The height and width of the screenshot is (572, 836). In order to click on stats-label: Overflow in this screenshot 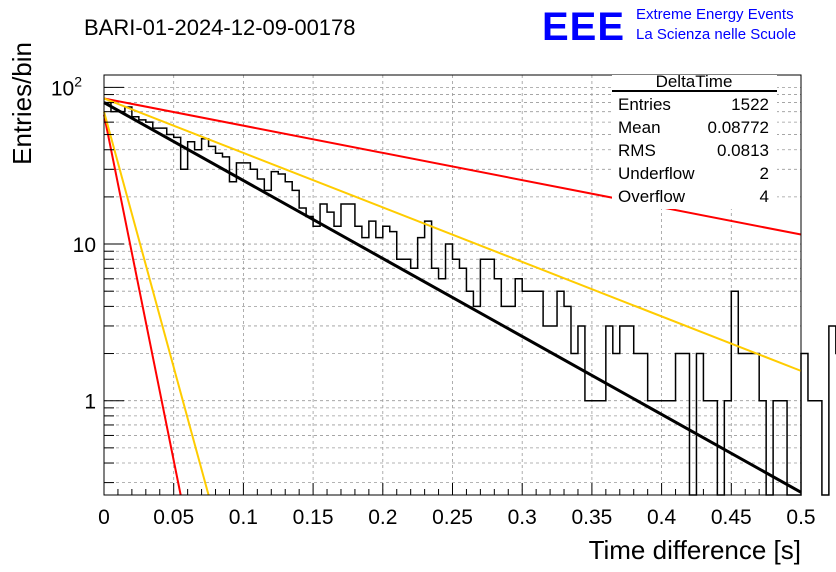, I will do `click(652, 196)`.